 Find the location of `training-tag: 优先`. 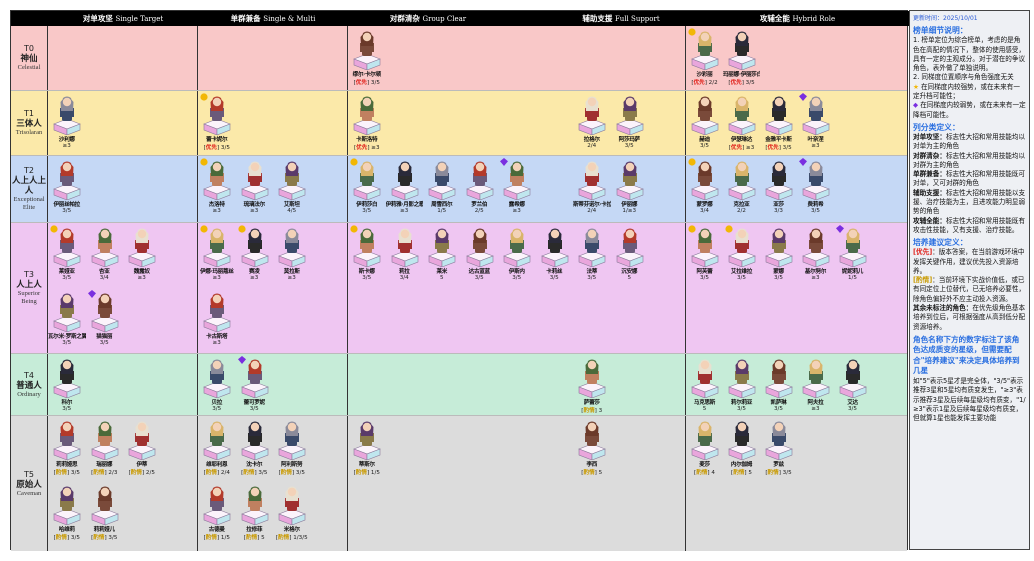

training-tag: 优先 is located at coordinates (699, 83).